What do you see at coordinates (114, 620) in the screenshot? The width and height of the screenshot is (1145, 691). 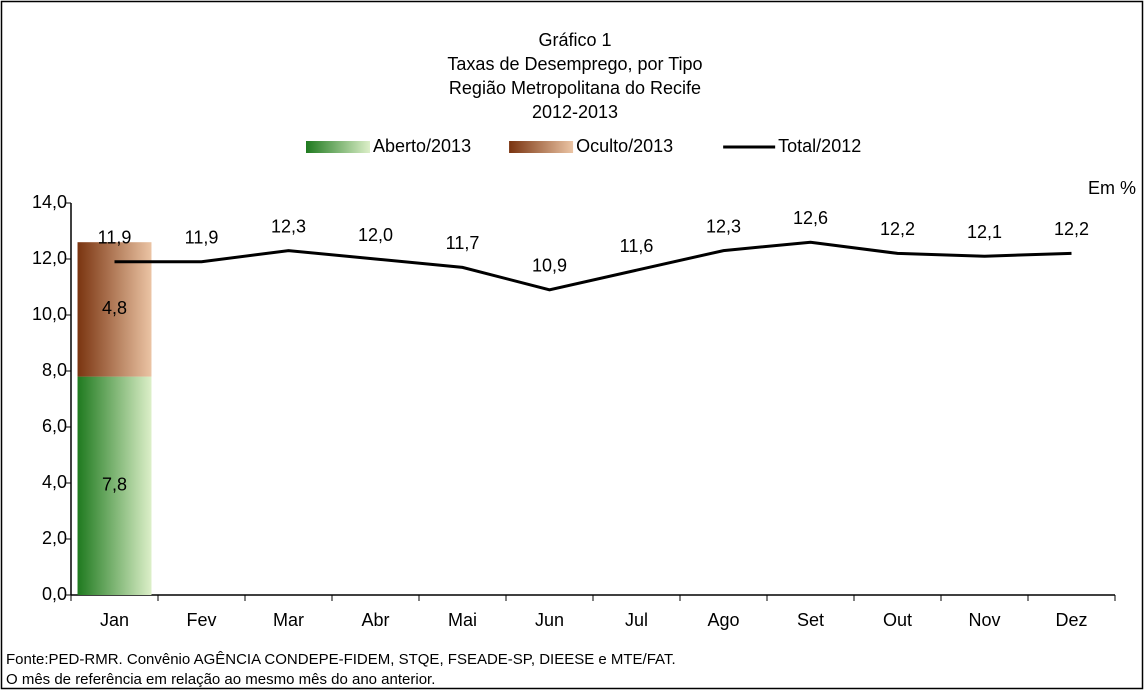 I see `x-tick-label: Jan` at bounding box center [114, 620].